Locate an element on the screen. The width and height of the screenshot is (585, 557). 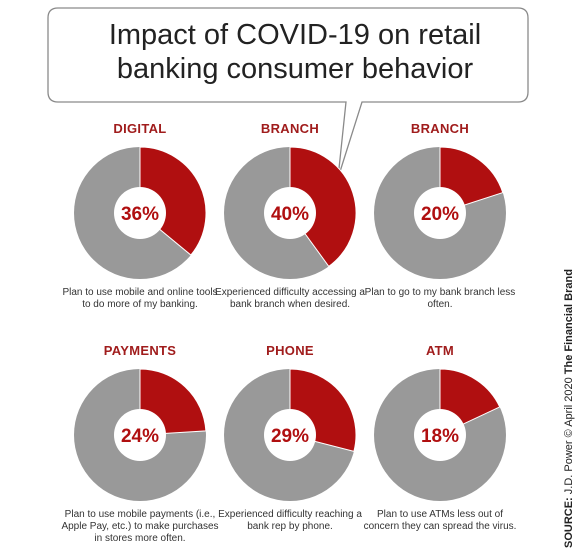
donut-value-label-2: 20% is located at coordinates (440, 214).